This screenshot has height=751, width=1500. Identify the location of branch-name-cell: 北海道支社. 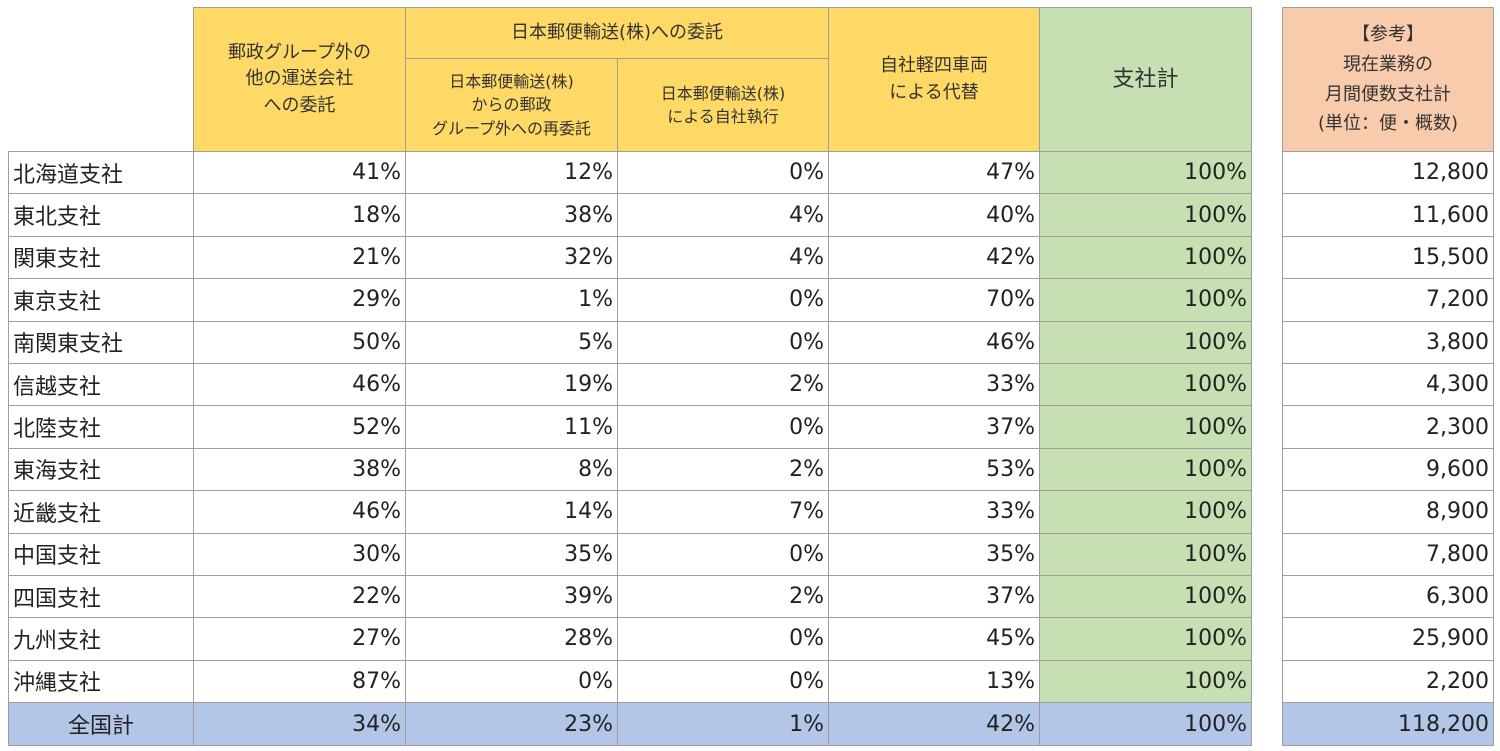
(101, 172).